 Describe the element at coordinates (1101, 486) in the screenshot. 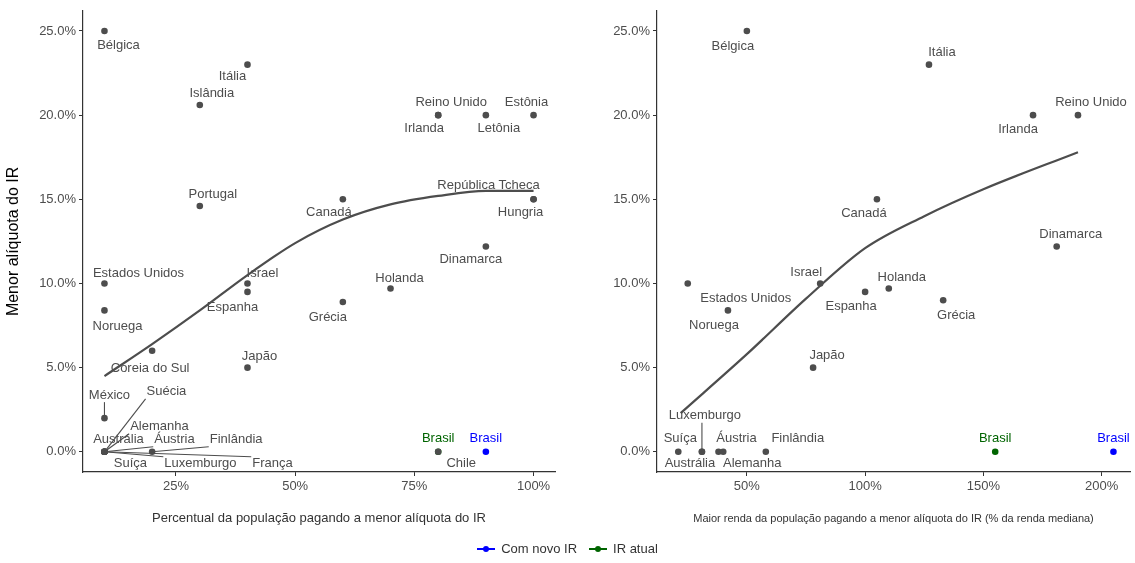

I see `x-tick-label: 200%` at that location.